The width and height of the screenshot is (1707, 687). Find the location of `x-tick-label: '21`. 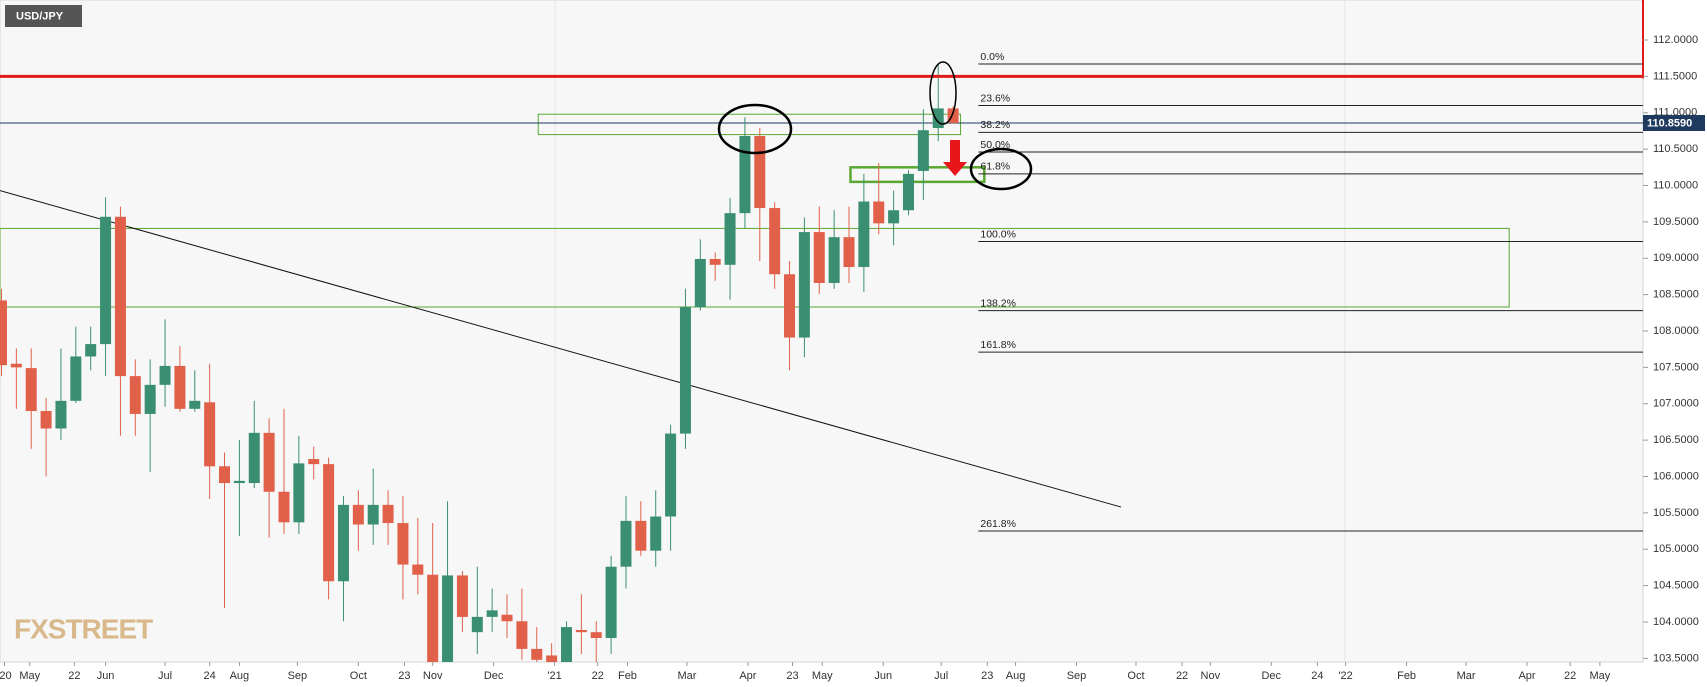

x-tick-label: '21 is located at coordinates (554, 676).